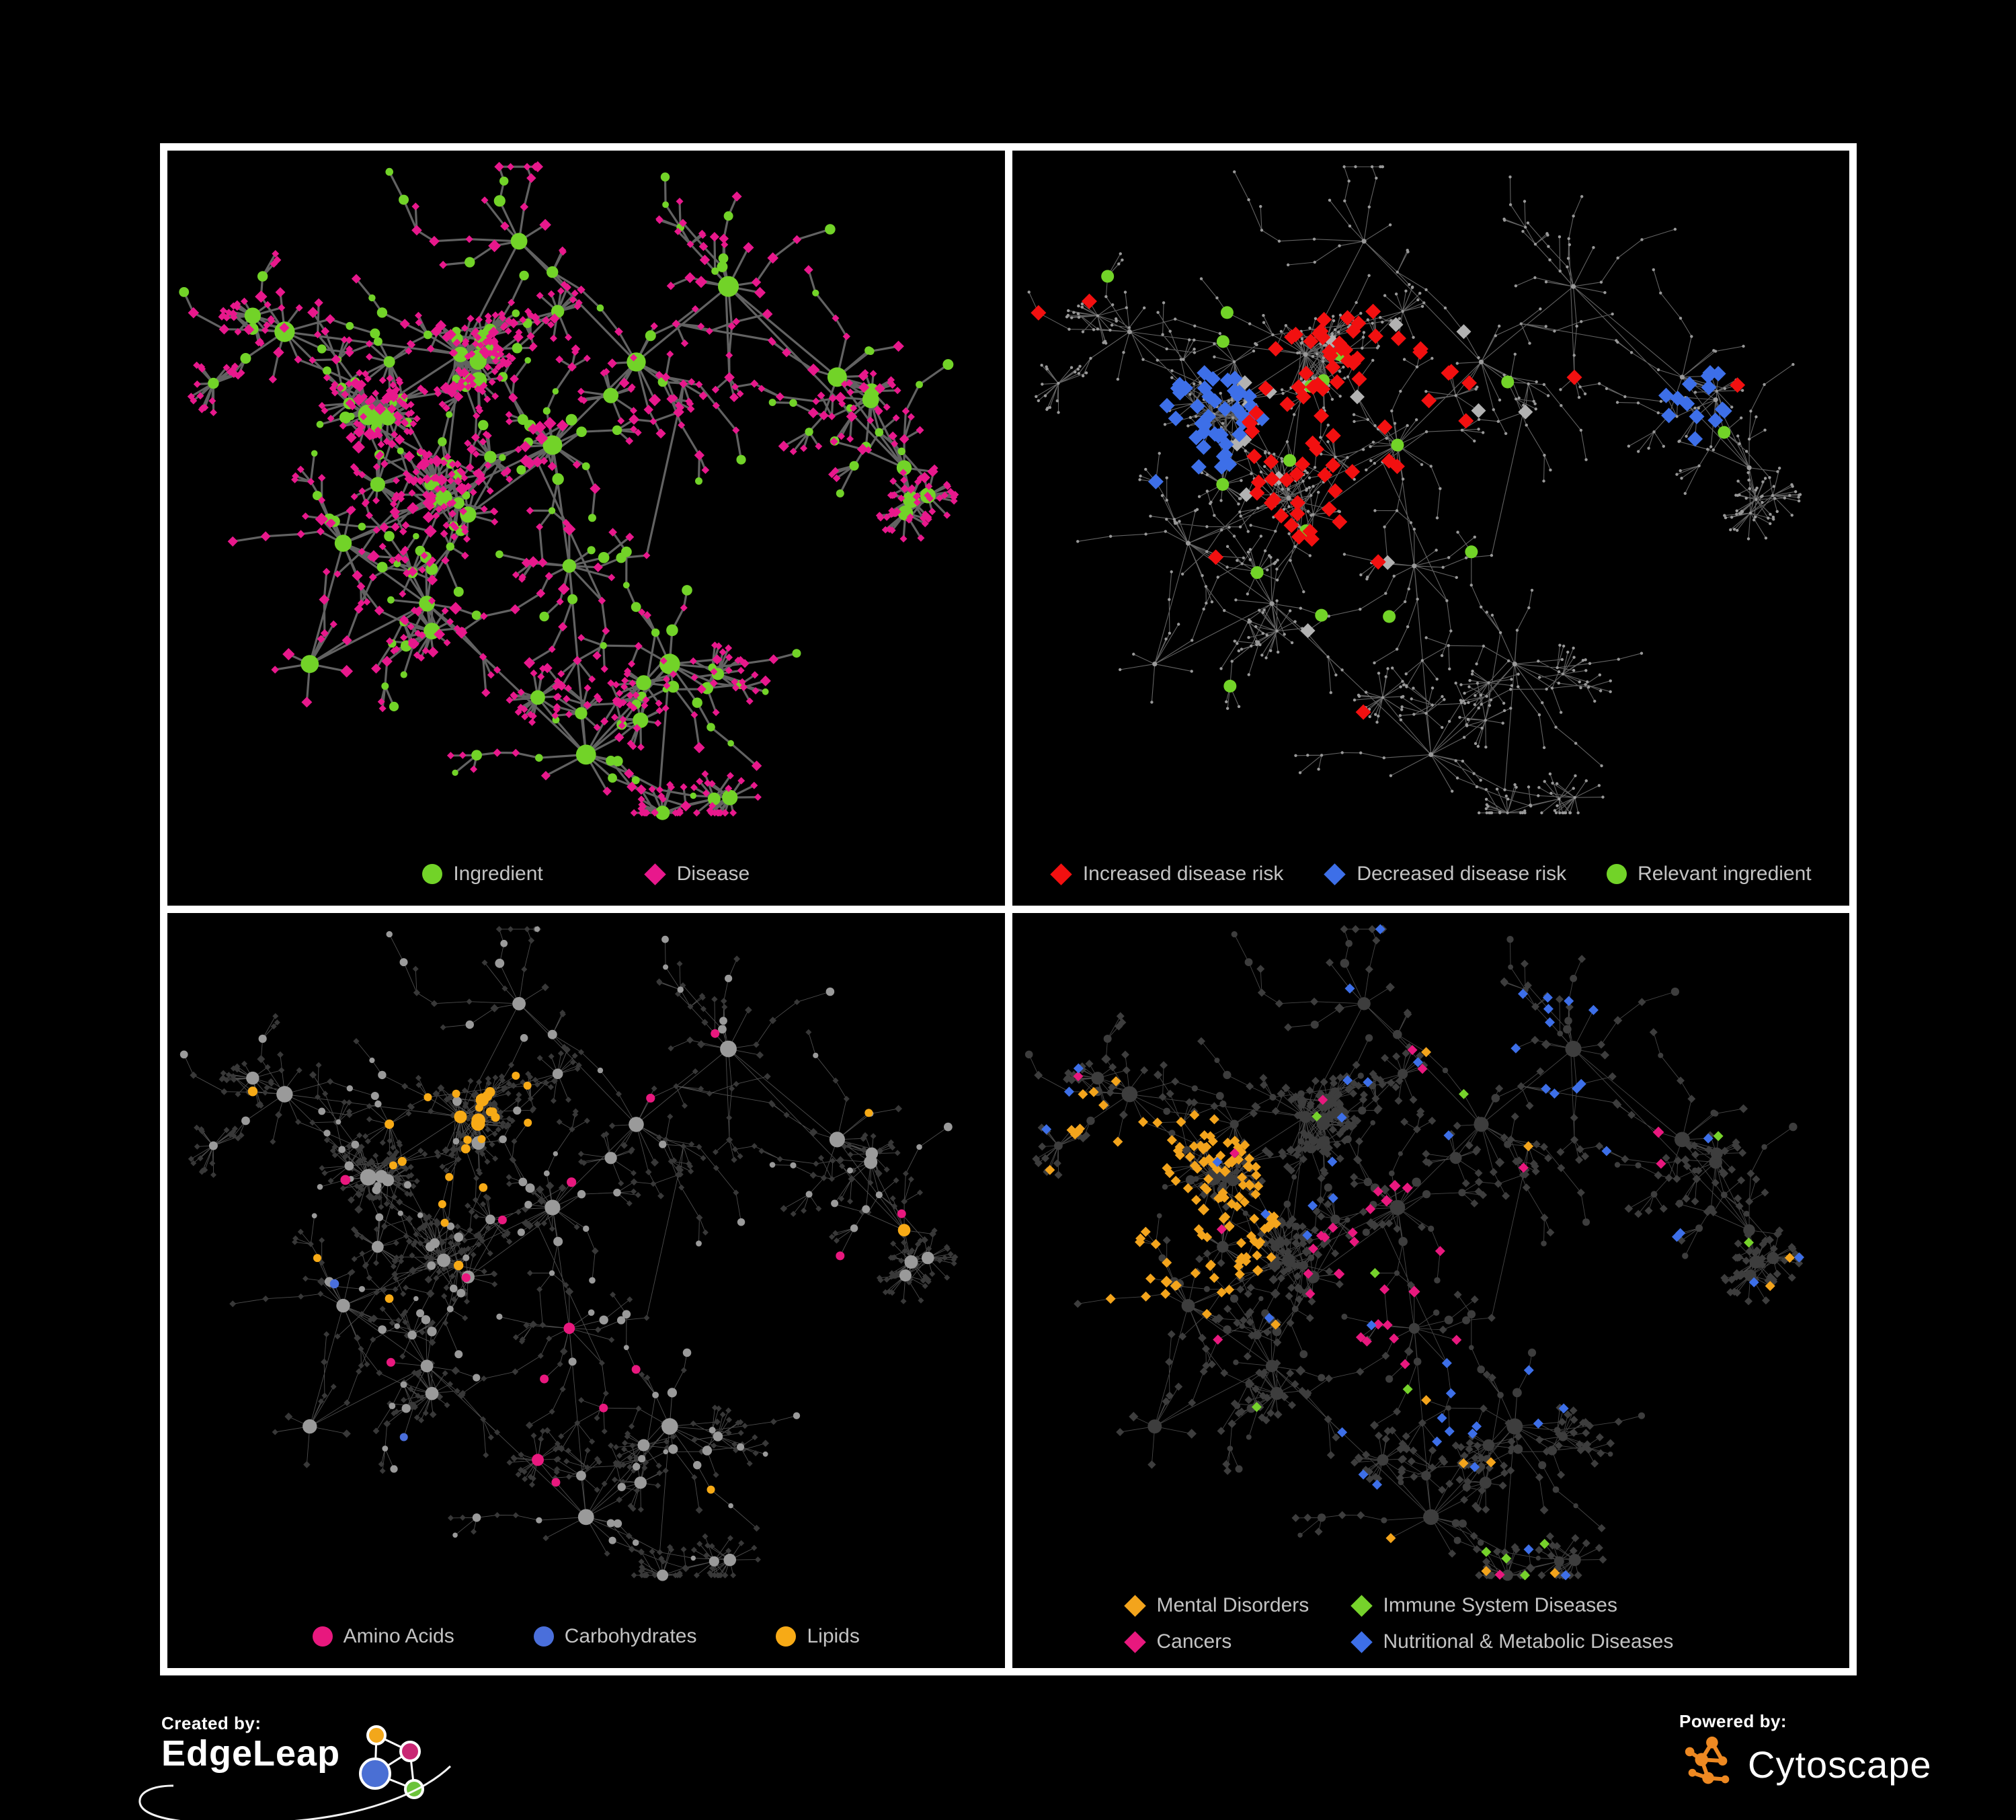 Image resolution: width=2016 pixels, height=1820 pixels. I want to click on legend-item-relevant-ingredient: Relevant ingredient, so click(1709, 874).